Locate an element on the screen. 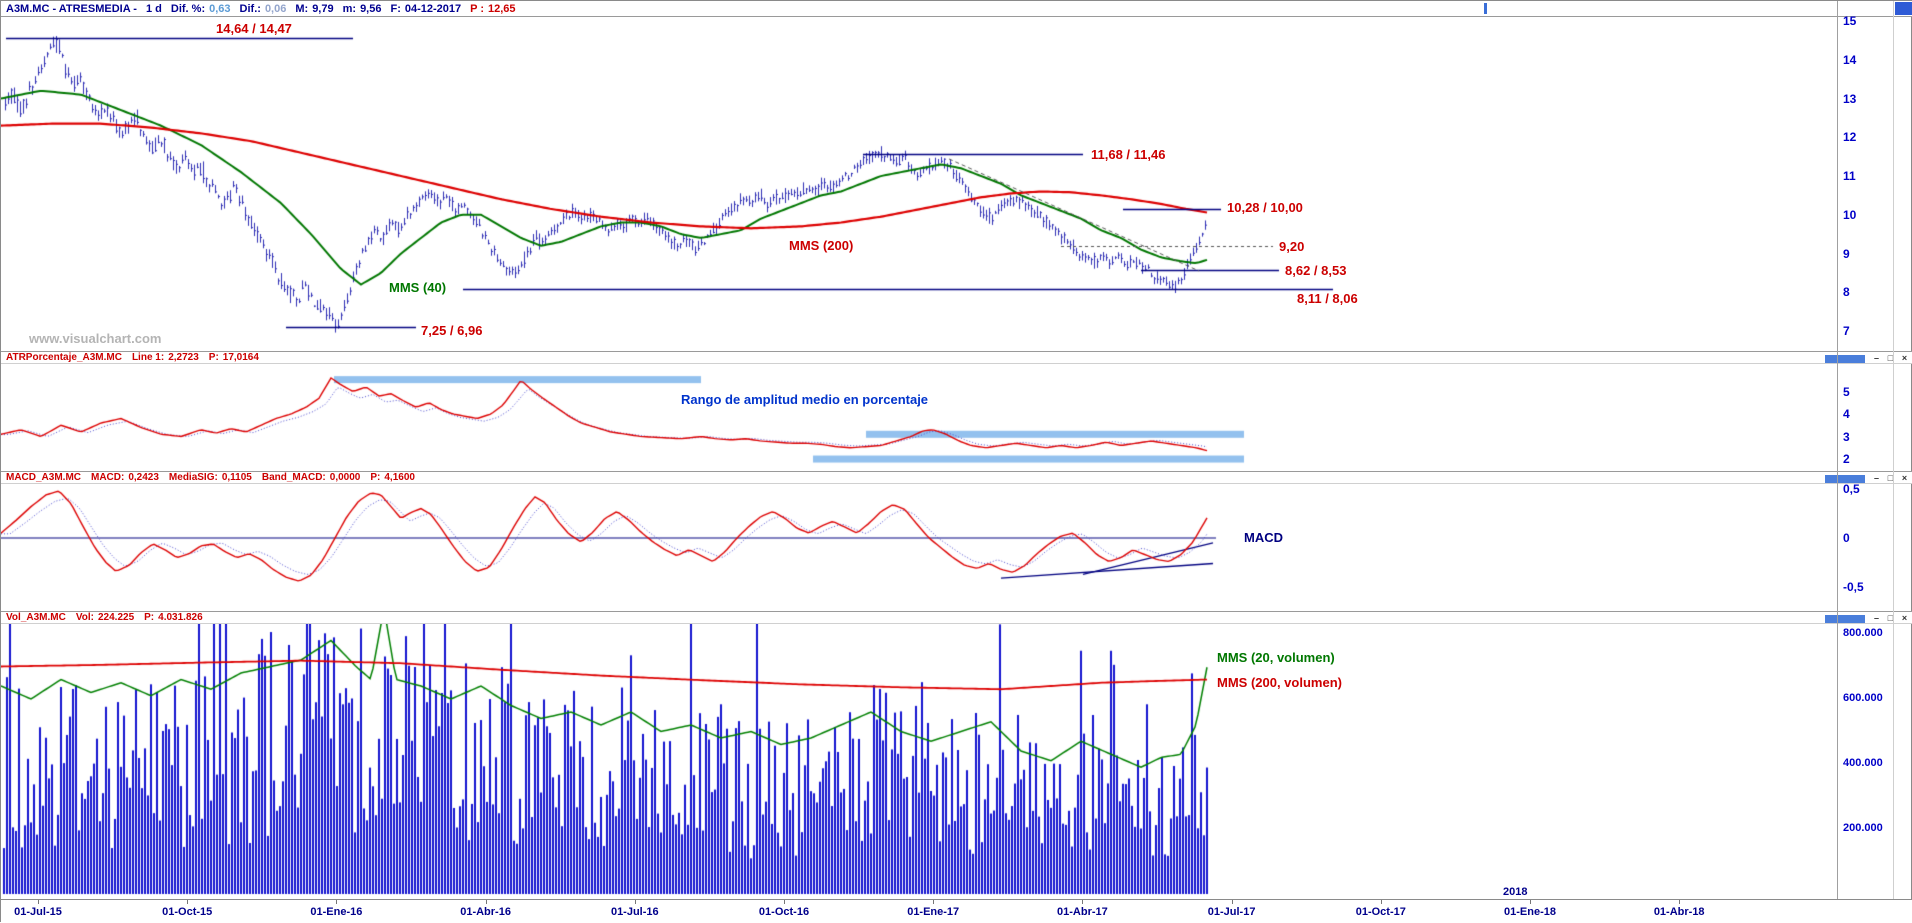 The image size is (1912, 923). x-axis-date-label: 01-Oct-17 is located at coordinates (1380, 912).